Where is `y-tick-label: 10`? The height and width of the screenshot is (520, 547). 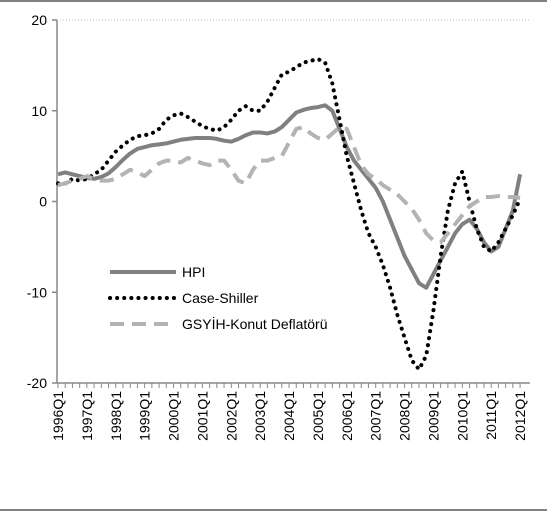 y-tick-label: 10 is located at coordinates (39, 111).